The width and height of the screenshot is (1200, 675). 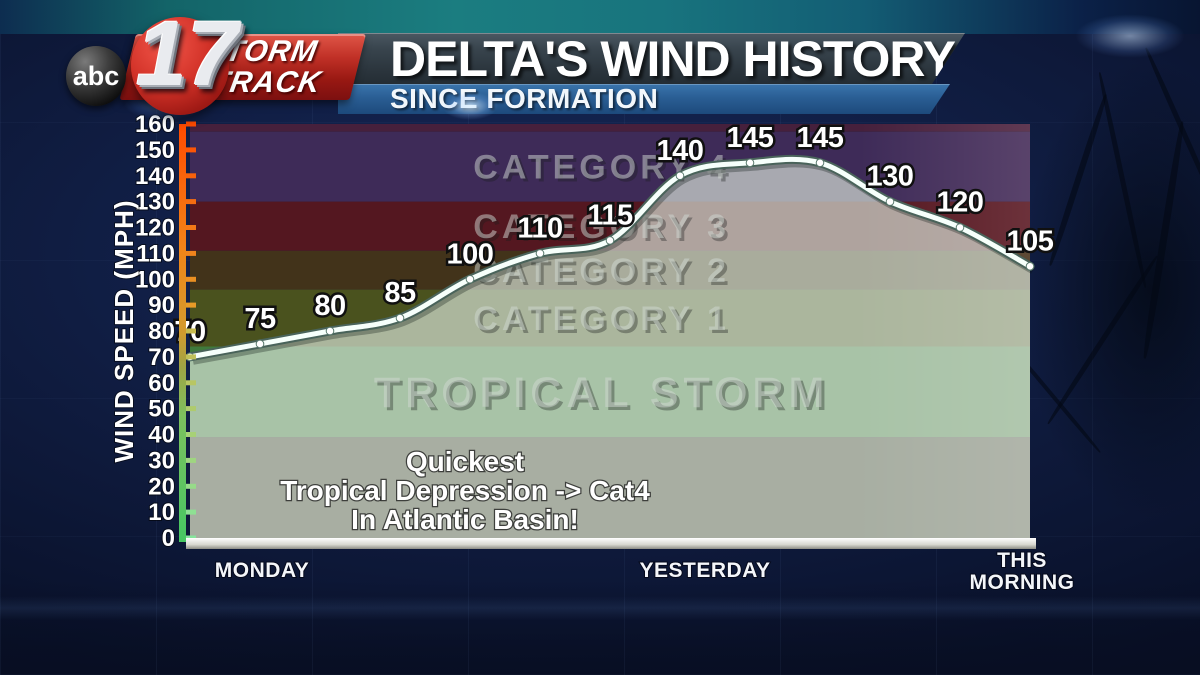 I want to click on band-label-category-4: CATEGORY 4, so click(x=601, y=168).